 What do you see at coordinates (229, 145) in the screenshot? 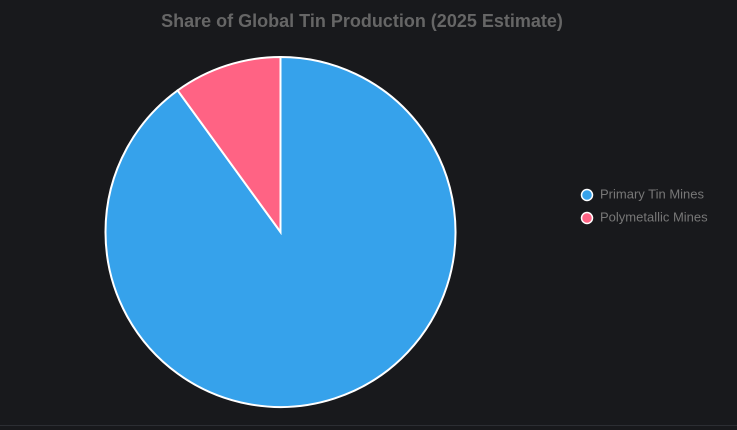
I see `pie-slice` at bounding box center [229, 145].